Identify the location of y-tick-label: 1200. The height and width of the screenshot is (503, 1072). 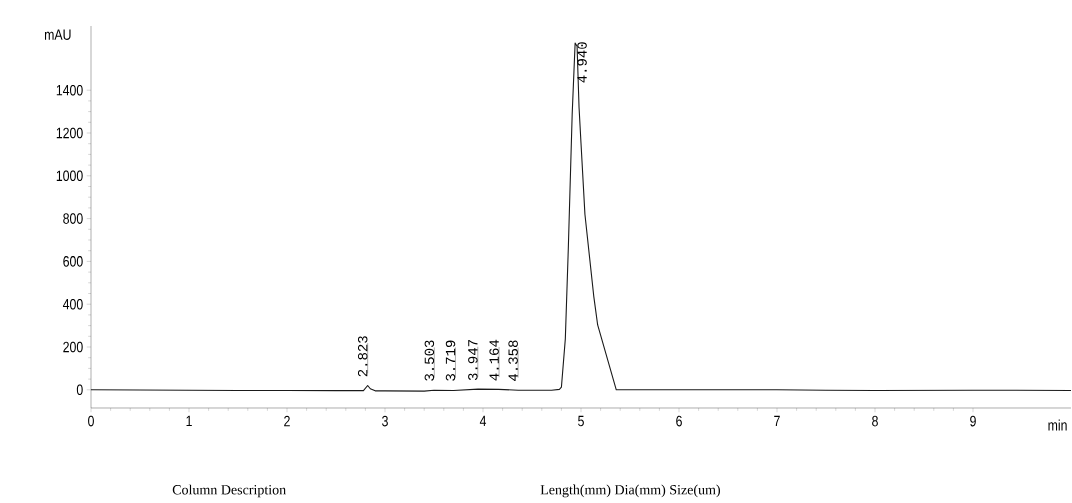
(69, 133).